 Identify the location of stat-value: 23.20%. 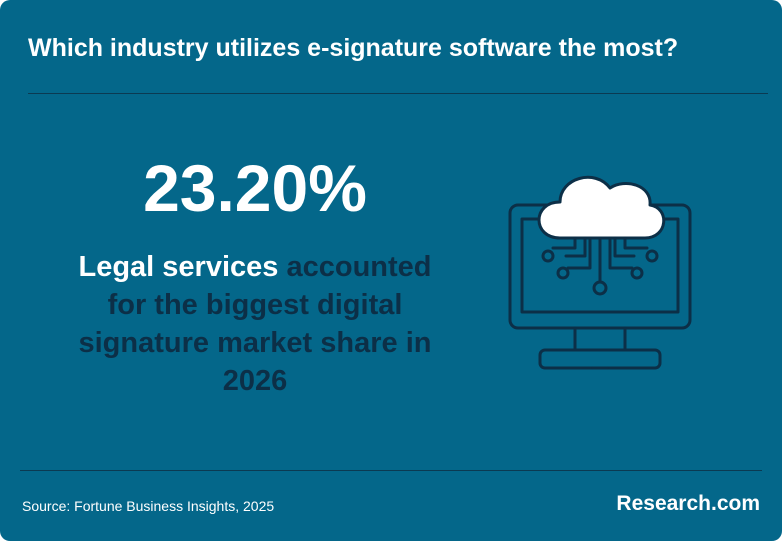
(255, 188).